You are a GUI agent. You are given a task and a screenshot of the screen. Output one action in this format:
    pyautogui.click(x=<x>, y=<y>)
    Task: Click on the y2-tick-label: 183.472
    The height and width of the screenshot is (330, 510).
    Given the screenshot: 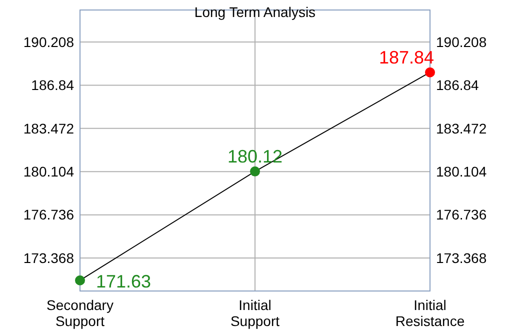 What is the action you would take?
    pyautogui.click(x=461, y=128)
    